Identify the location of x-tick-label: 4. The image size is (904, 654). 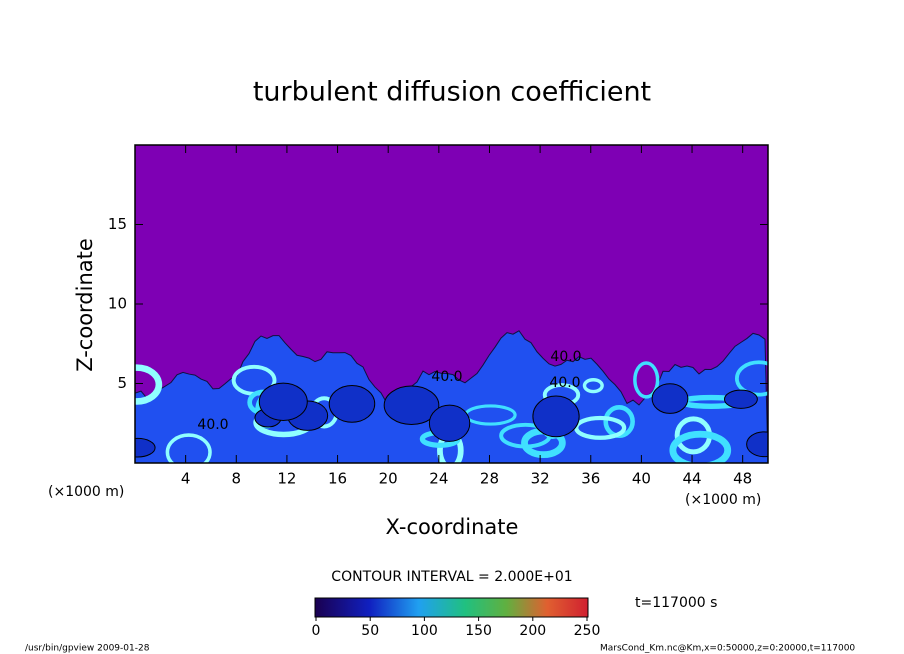
(186, 479).